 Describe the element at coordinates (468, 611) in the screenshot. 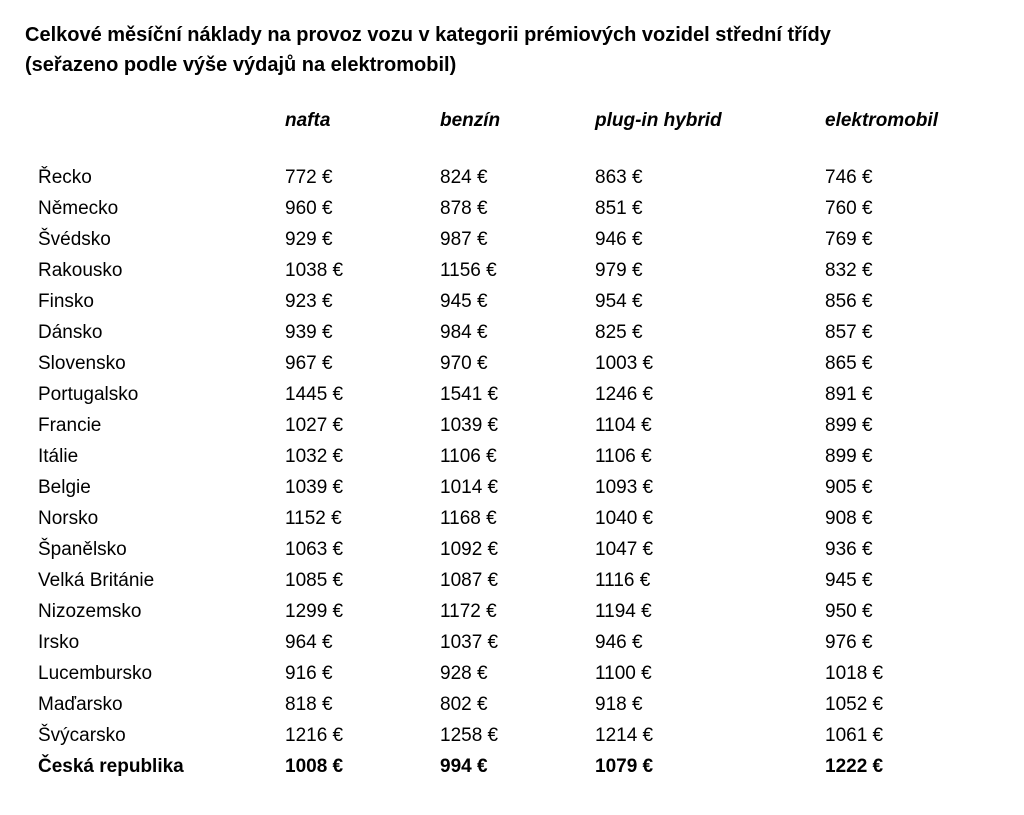

I see `value-cell: 1172 €` at that location.